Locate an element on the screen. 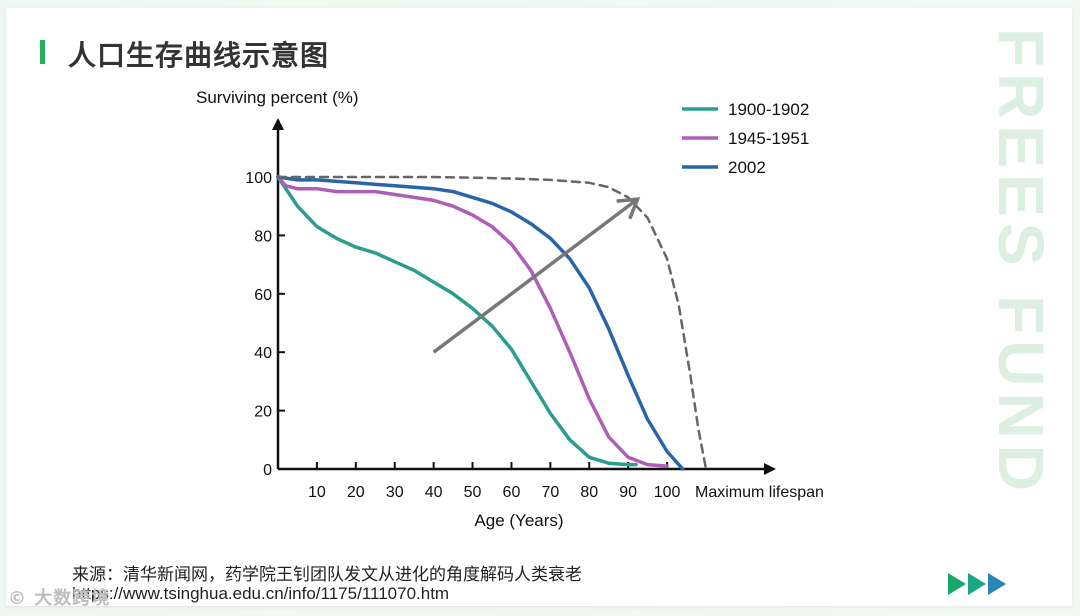 The width and height of the screenshot is (1080, 616). title-accent-bar is located at coordinates (42, 52).